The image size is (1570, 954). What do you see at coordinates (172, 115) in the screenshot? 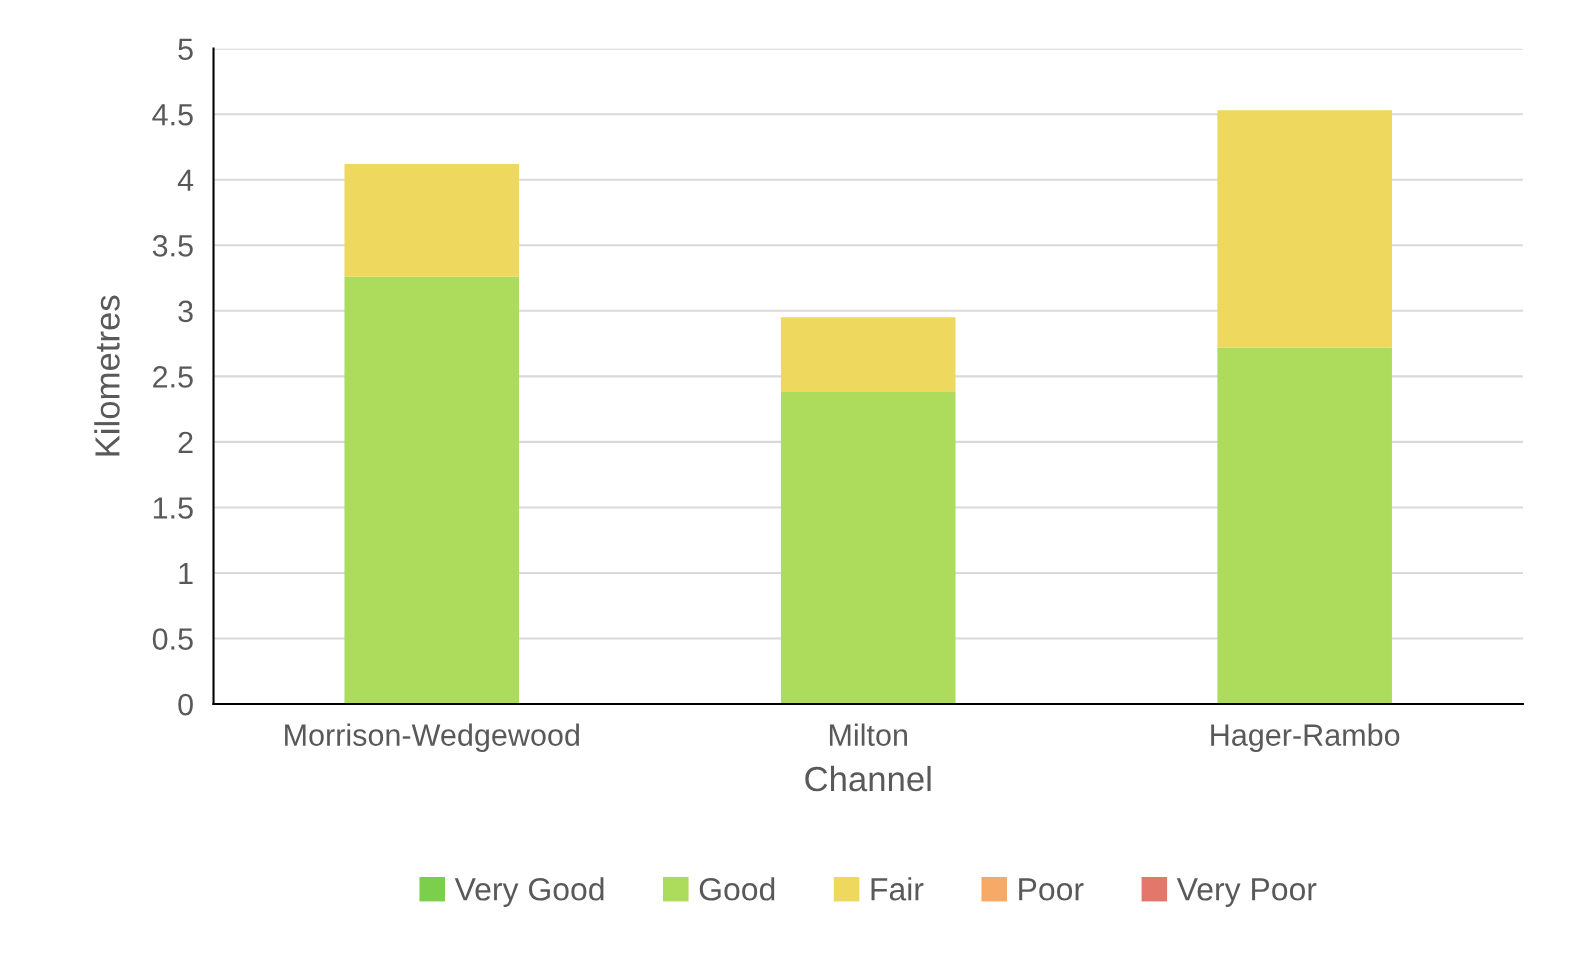
I see `y-tick-label: 4.5` at bounding box center [172, 115].